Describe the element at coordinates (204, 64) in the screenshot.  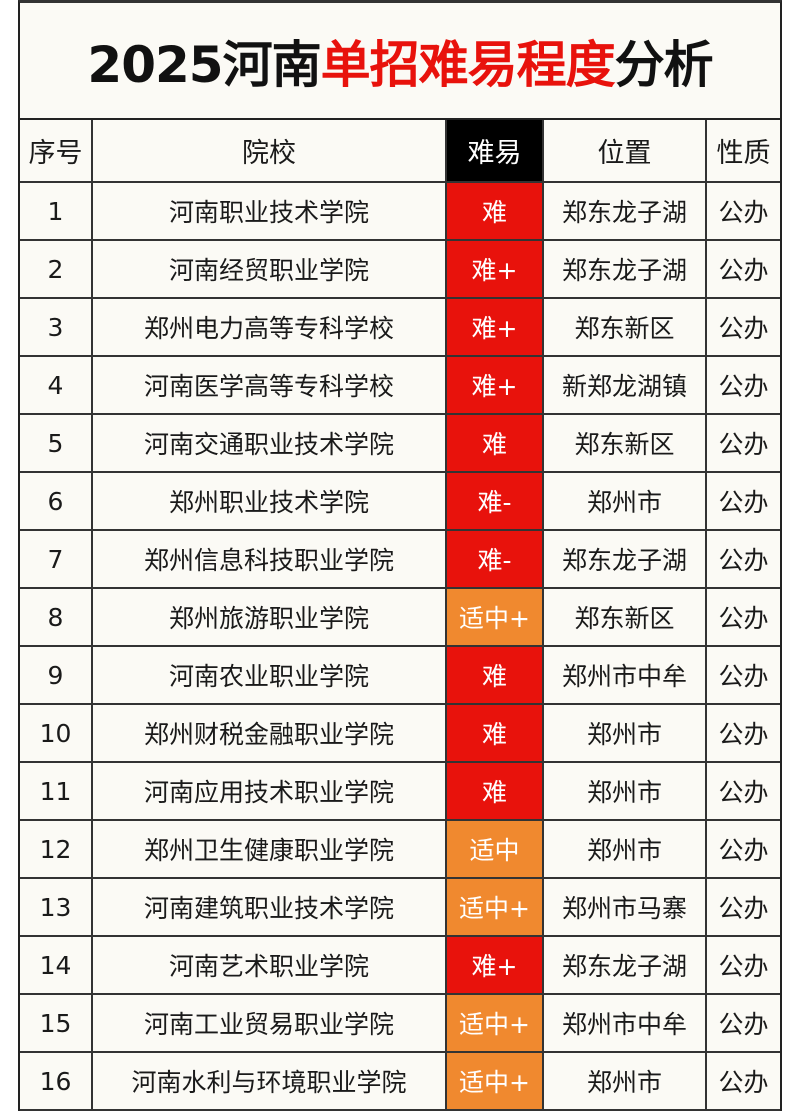
I see `title-prefix: 2025河南` at that location.